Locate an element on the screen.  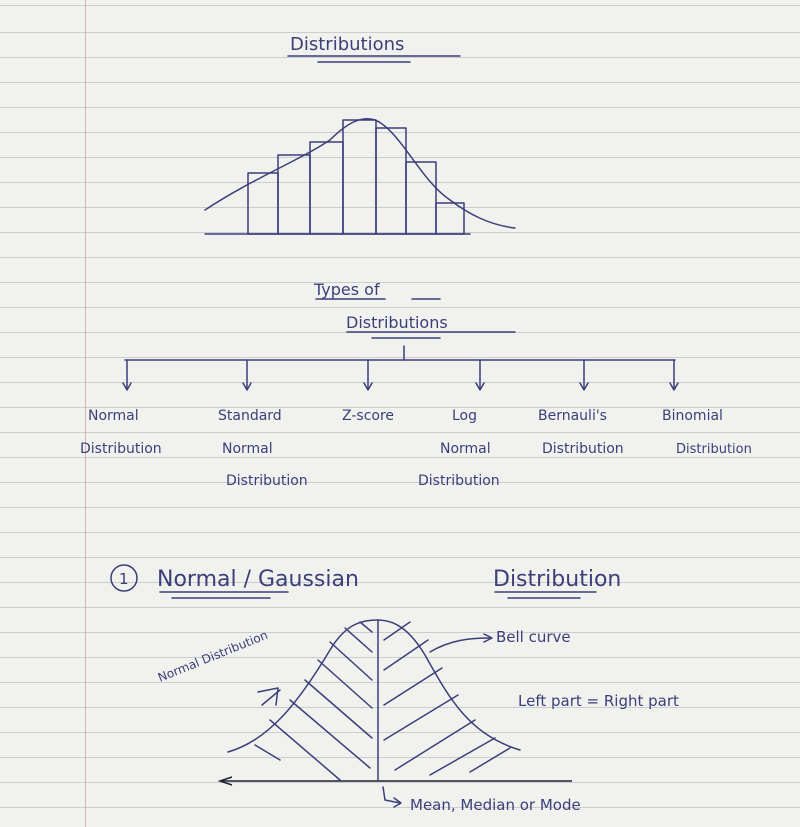
type-normal-l1: Normal is located at coordinates (113, 416).